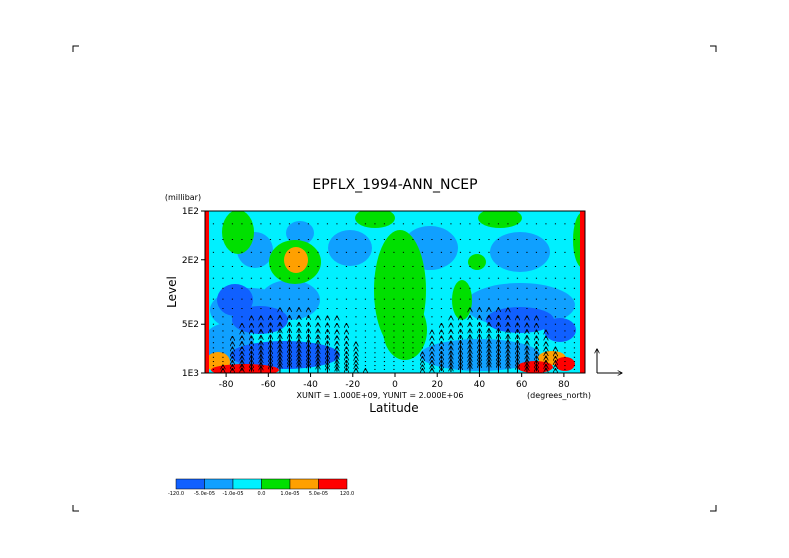 Image resolution: width=789 pixels, height=558 pixels. I want to click on x-tick-label: 20, so click(437, 385).